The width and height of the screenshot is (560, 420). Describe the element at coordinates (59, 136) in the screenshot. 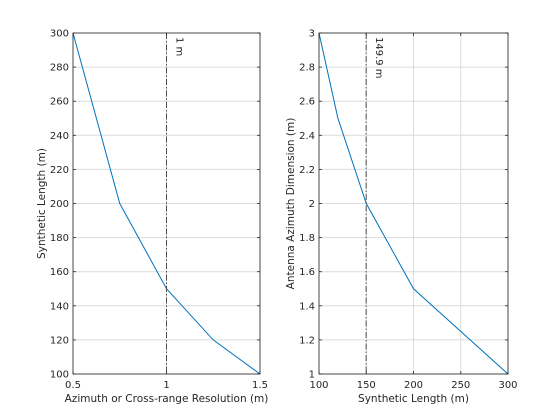

I see `y-tick-label: 240` at that location.